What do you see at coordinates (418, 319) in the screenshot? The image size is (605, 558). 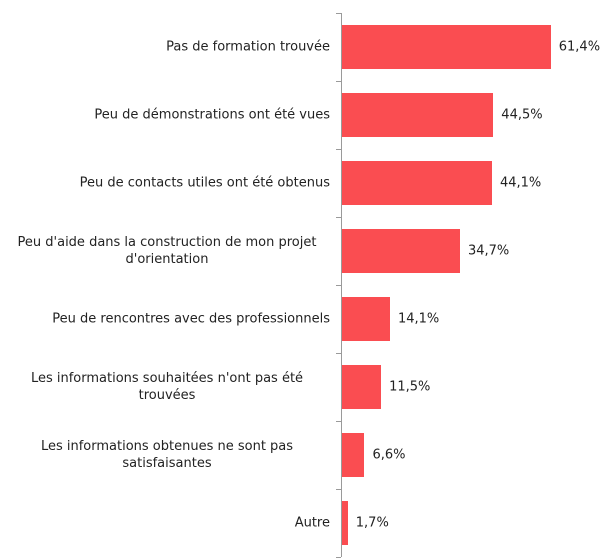 I see `value-label: 14,1%` at bounding box center [418, 319].